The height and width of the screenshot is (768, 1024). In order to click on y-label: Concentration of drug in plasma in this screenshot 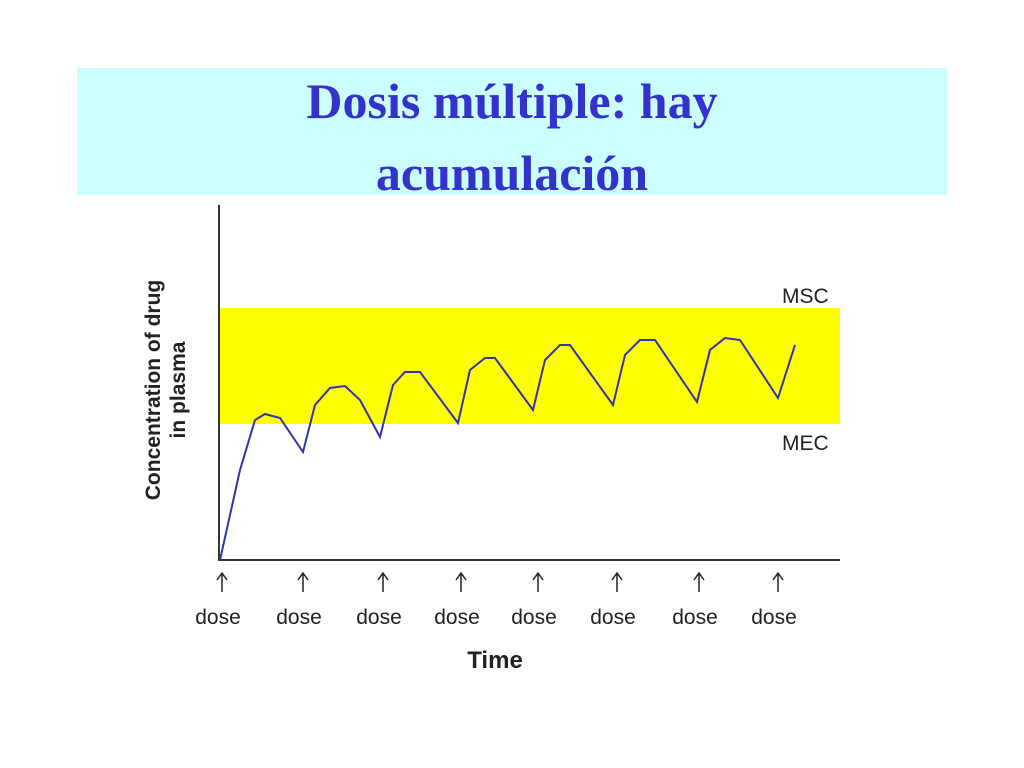, I will do `click(166, 390)`.